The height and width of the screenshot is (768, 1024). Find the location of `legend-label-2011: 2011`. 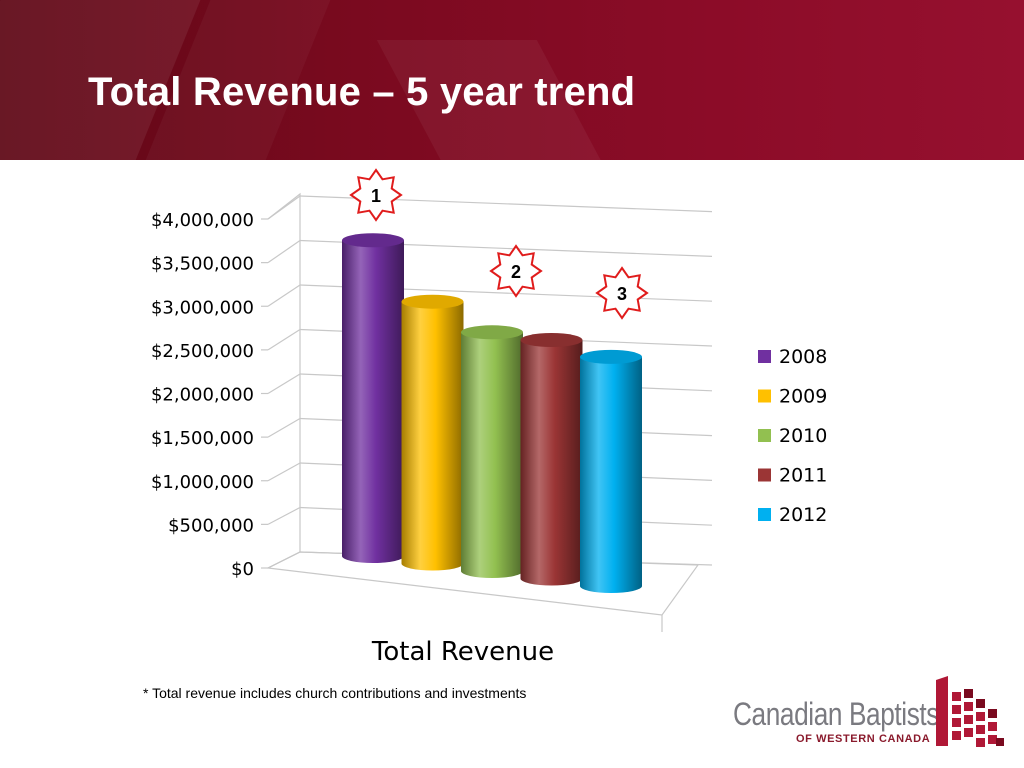

legend-label-2011: 2011 is located at coordinates (803, 476).